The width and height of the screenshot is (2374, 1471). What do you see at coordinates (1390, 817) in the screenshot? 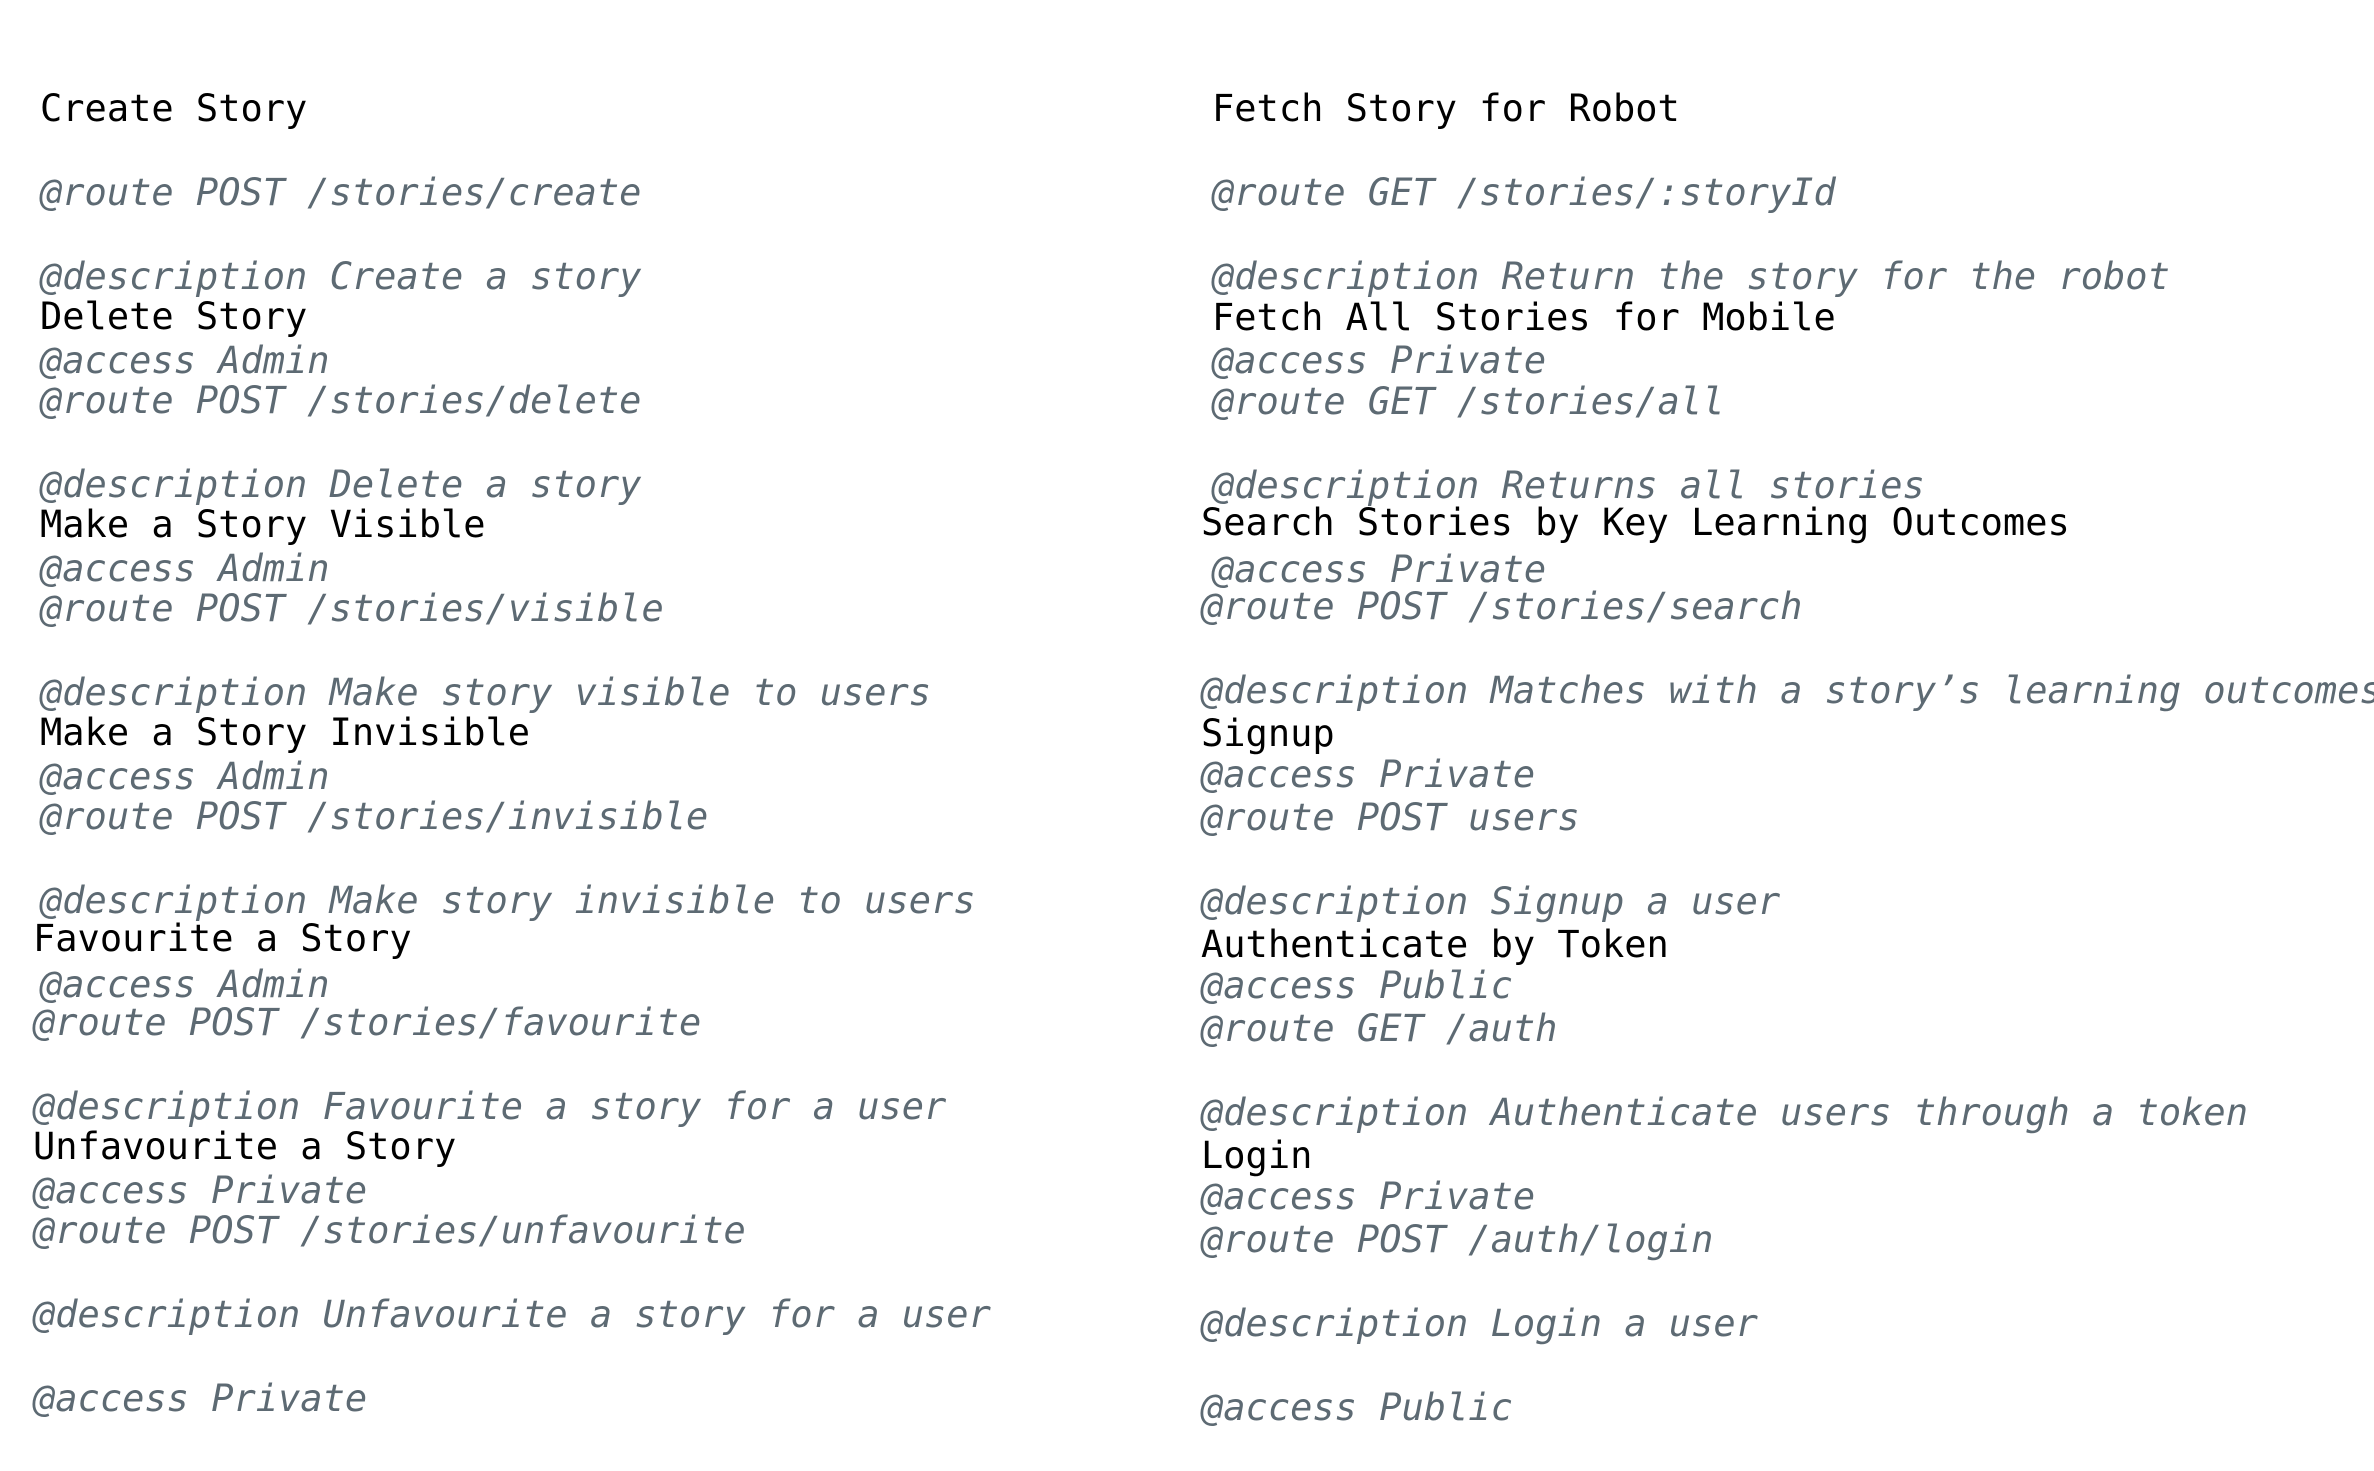
I see `endpoint-route: @route POST users` at bounding box center [1390, 817].